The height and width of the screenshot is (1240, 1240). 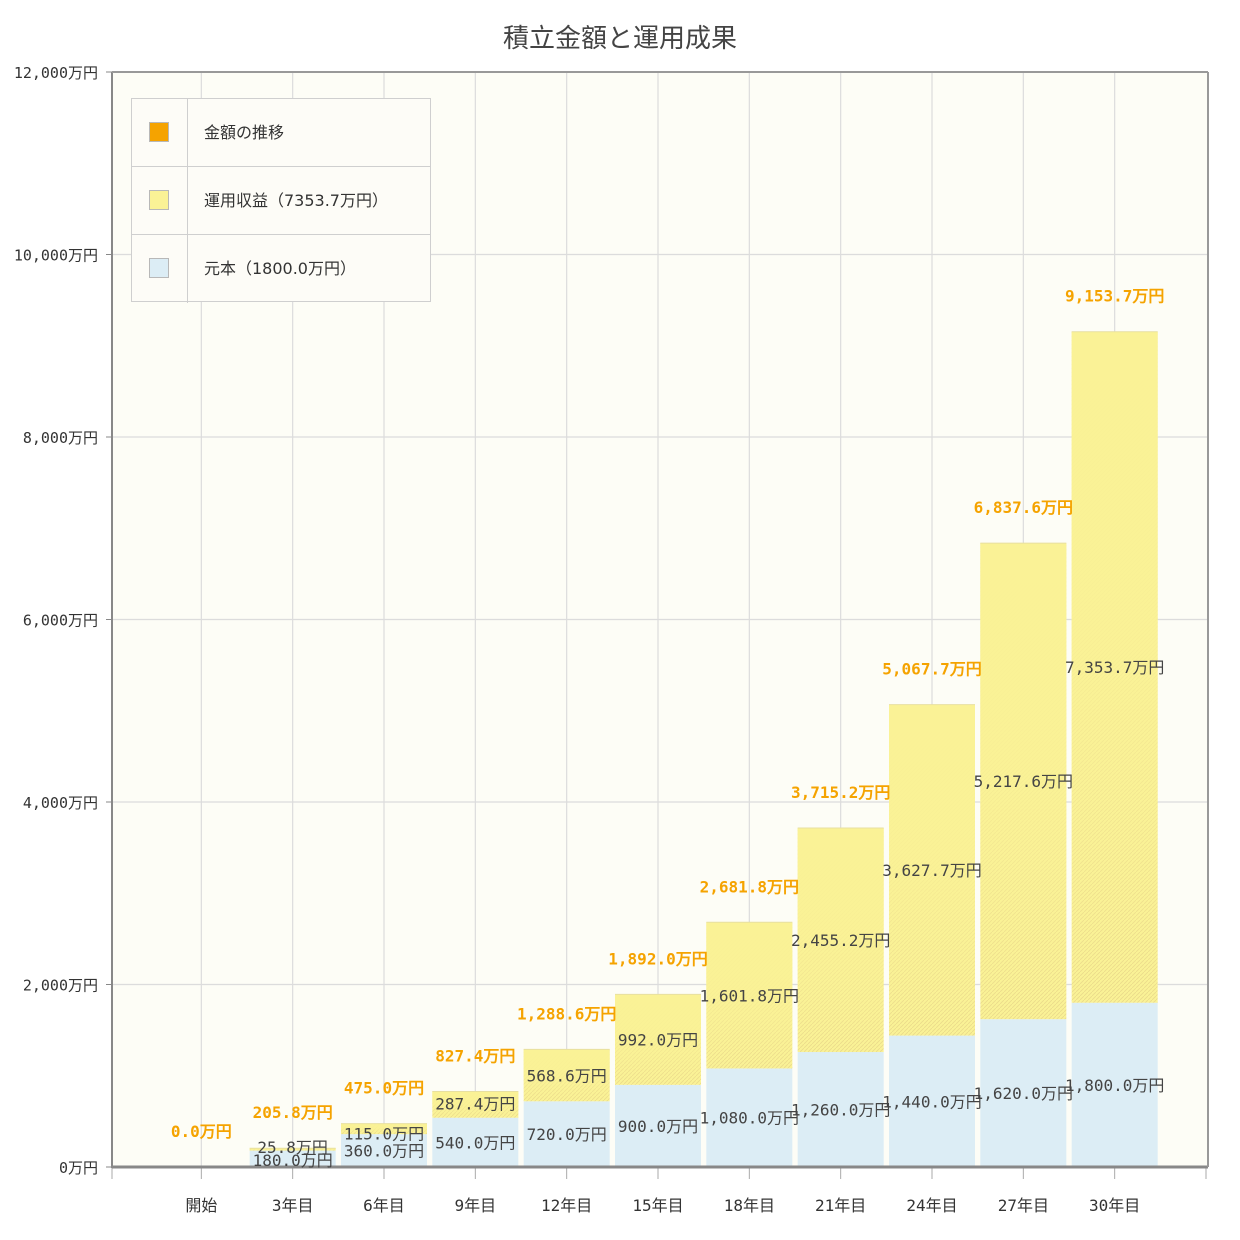 What do you see at coordinates (619, 39) in the screenshot?
I see `chart-title: 積立金額と運用成果` at bounding box center [619, 39].